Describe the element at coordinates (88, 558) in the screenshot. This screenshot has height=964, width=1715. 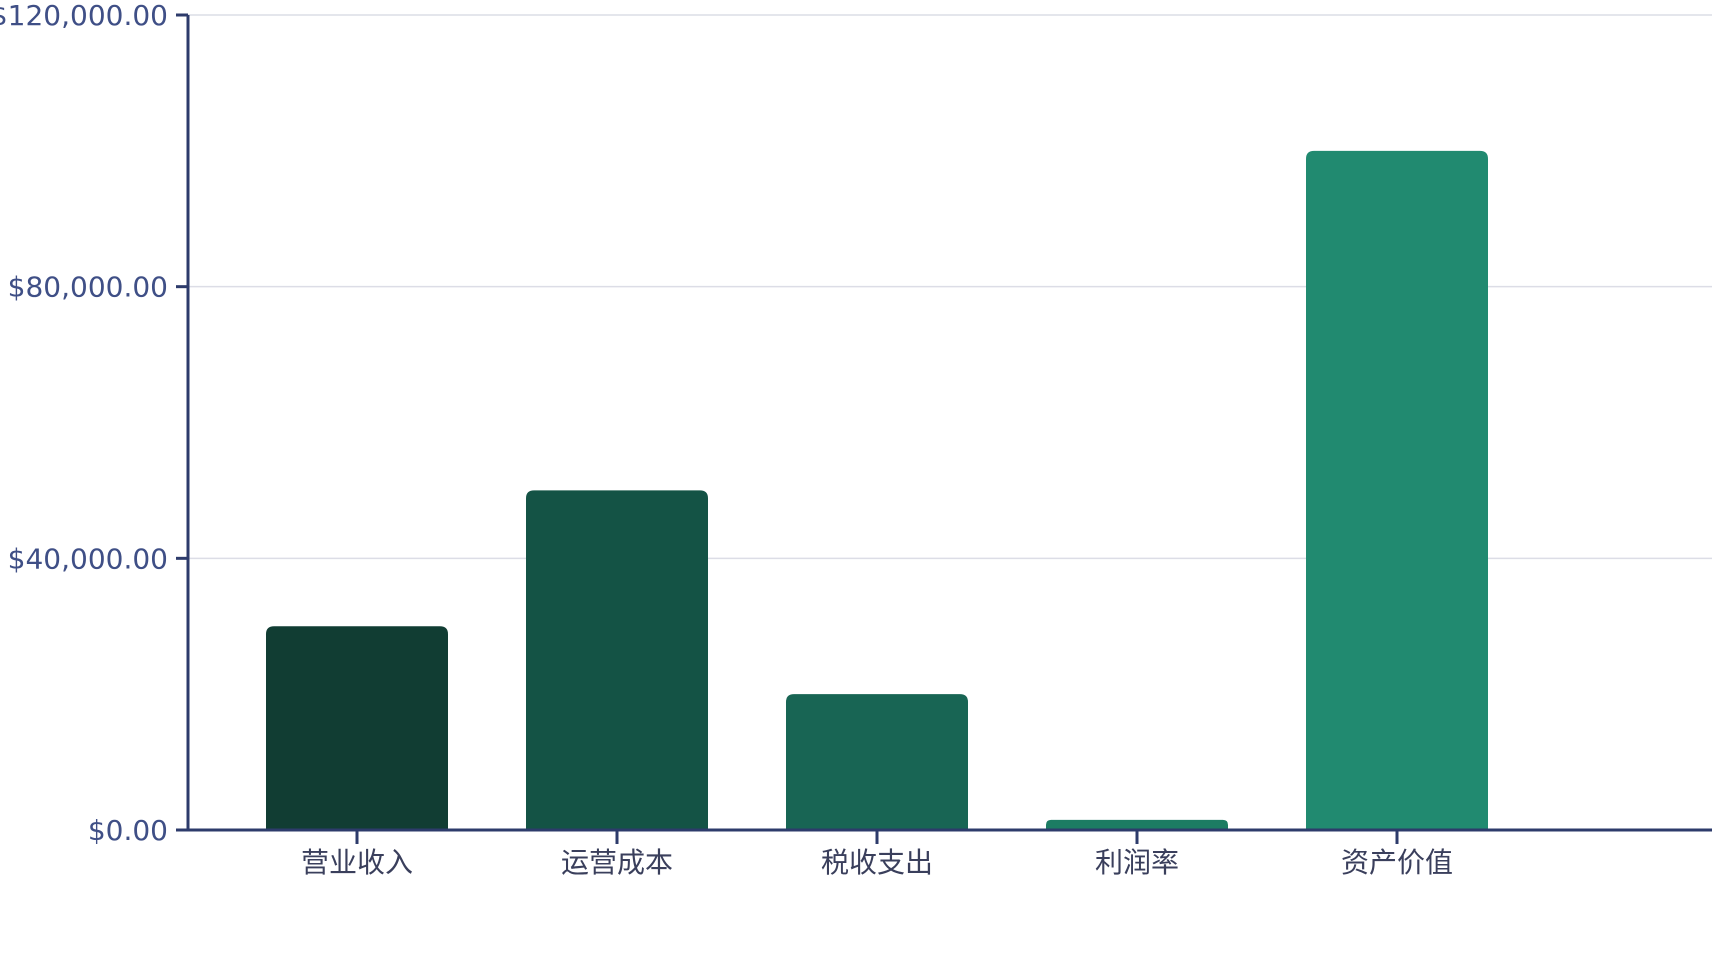
I see `y-tick-label: $40,000.00` at that location.